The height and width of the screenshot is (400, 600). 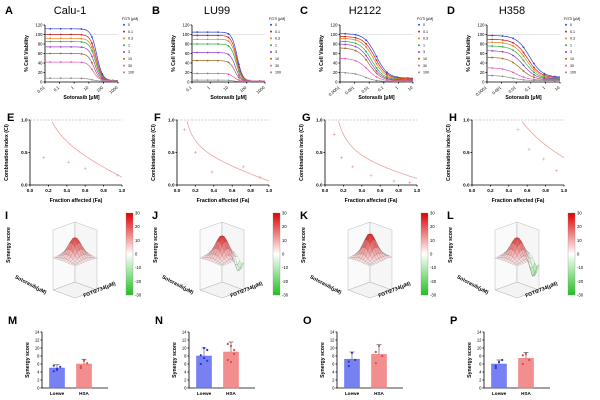 I want to click on legend-item: 10, so click(x=277, y=59).